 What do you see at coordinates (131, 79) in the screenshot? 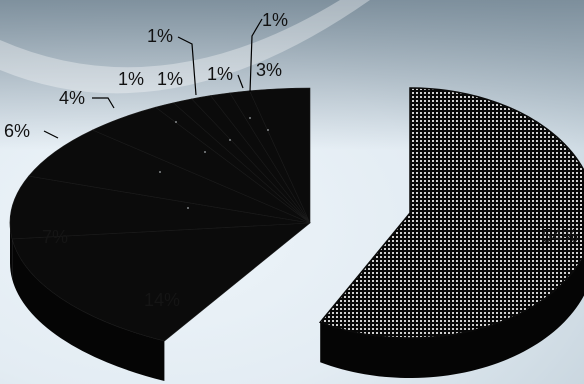
I see `slice-label-6: 1%` at bounding box center [131, 79].